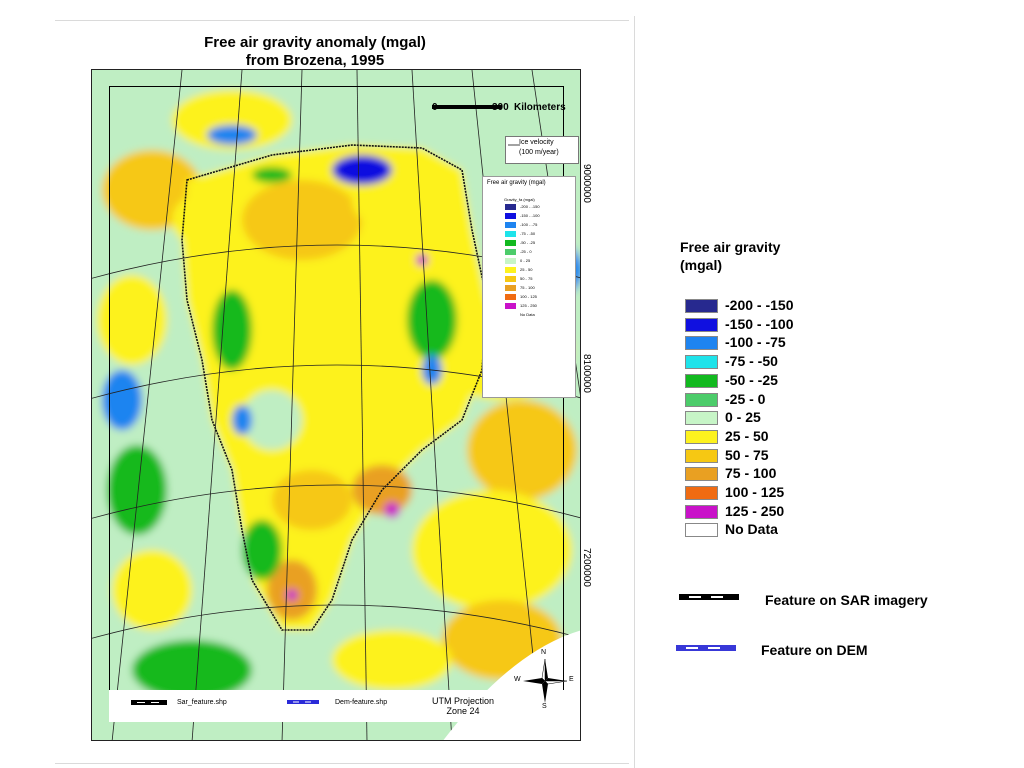 This screenshot has height=768, width=1024. I want to click on dem-feature-label: Dem-feature.shp, so click(361, 702).